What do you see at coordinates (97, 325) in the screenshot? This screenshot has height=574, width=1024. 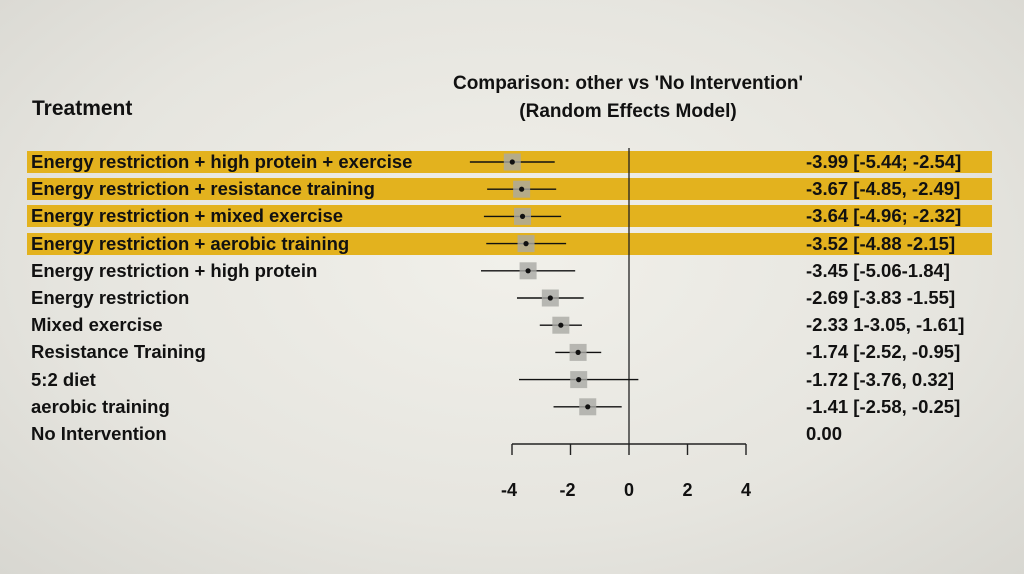 I see `row-label: Mixed exercise` at bounding box center [97, 325].